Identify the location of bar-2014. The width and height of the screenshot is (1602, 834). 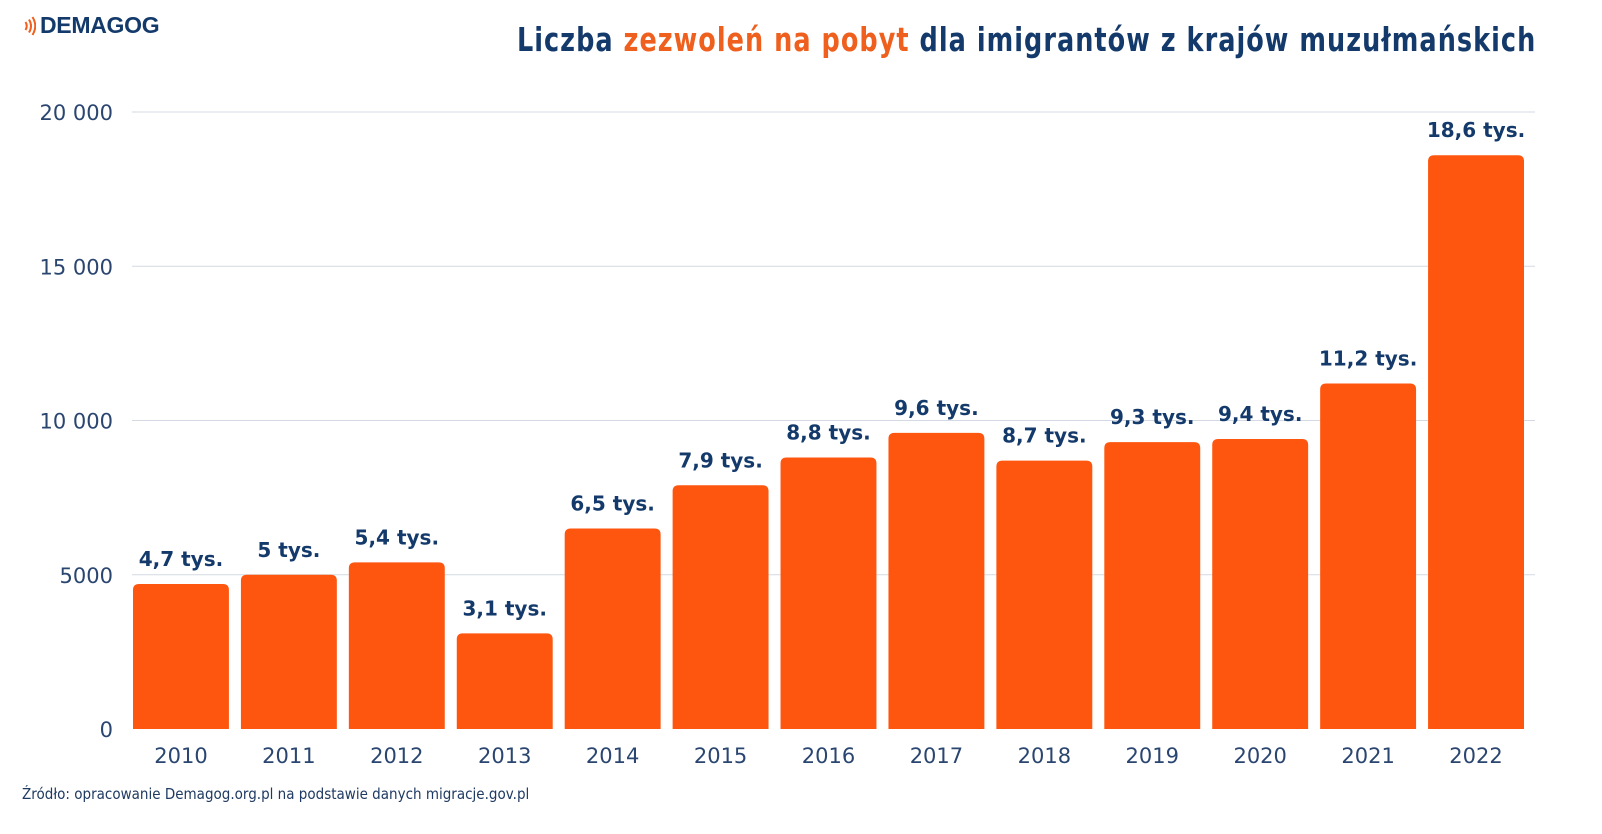
(612, 628).